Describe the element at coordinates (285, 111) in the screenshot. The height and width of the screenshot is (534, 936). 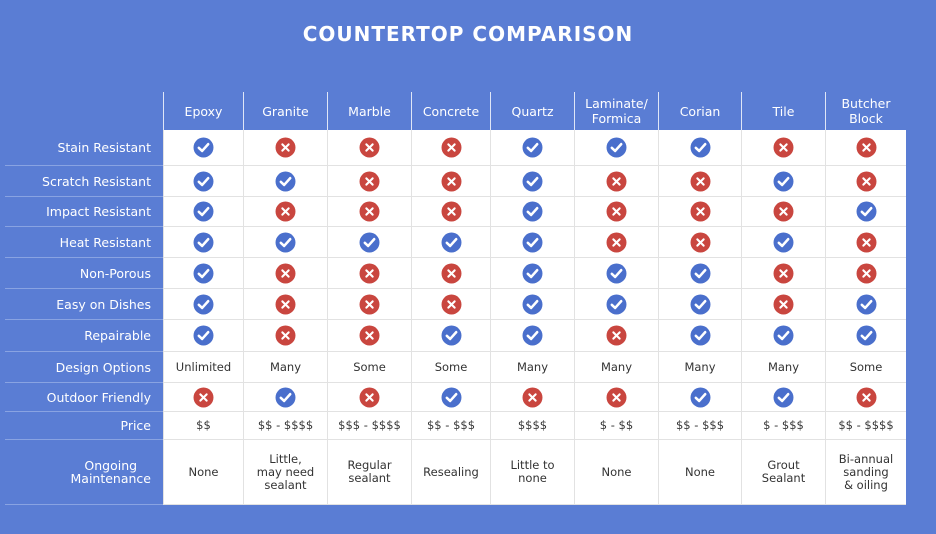
I see `column-header: Granite` at that location.